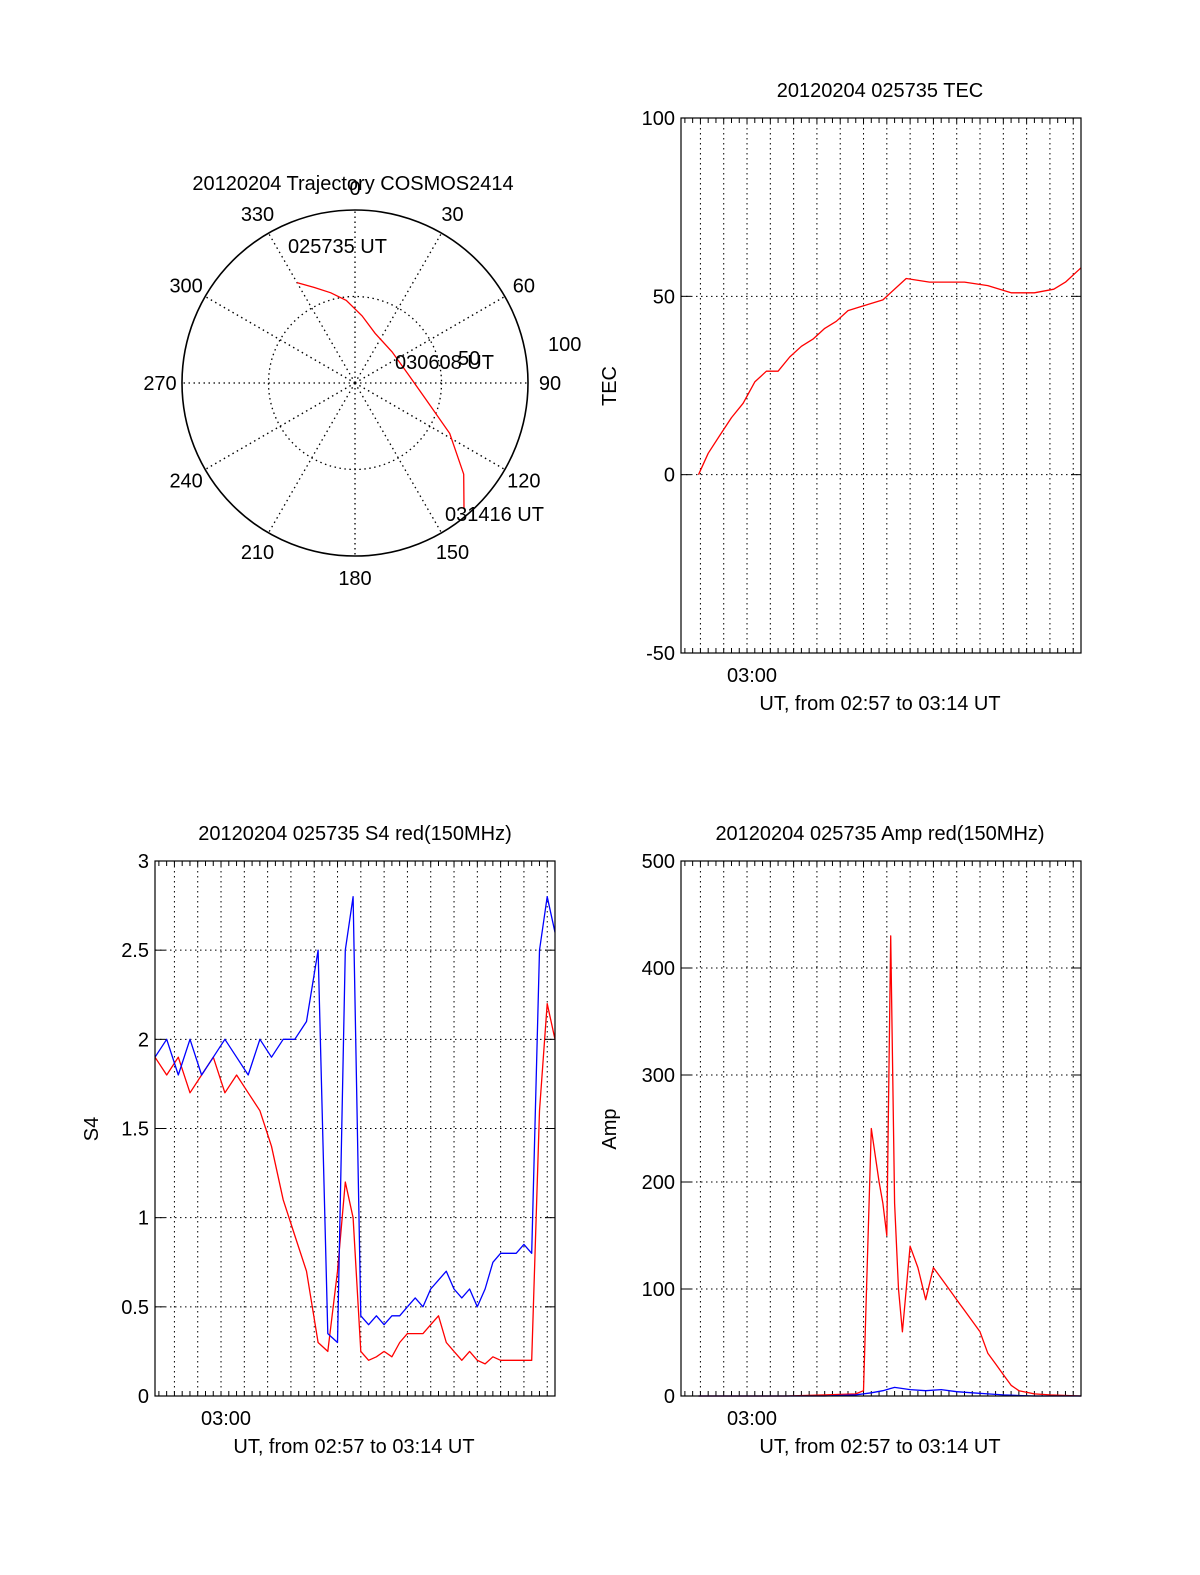 The height and width of the screenshot is (1575, 1200). I want to click on s4-series, so click(355, 1130).